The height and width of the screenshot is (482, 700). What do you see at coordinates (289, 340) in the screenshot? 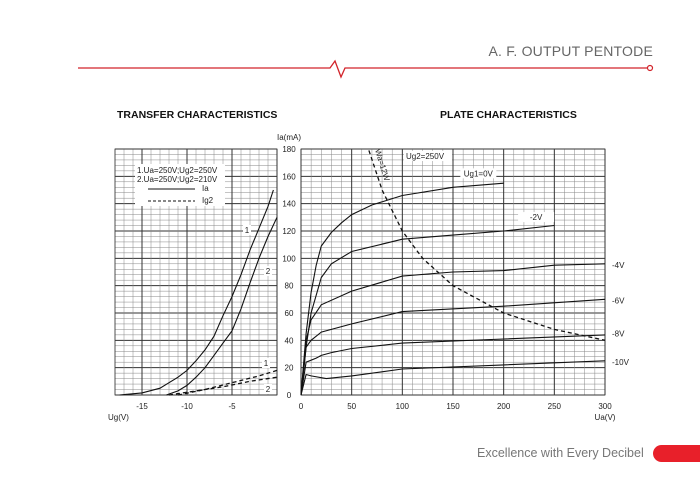
I see `y-tick-label: 40` at bounding box center [289, 340].